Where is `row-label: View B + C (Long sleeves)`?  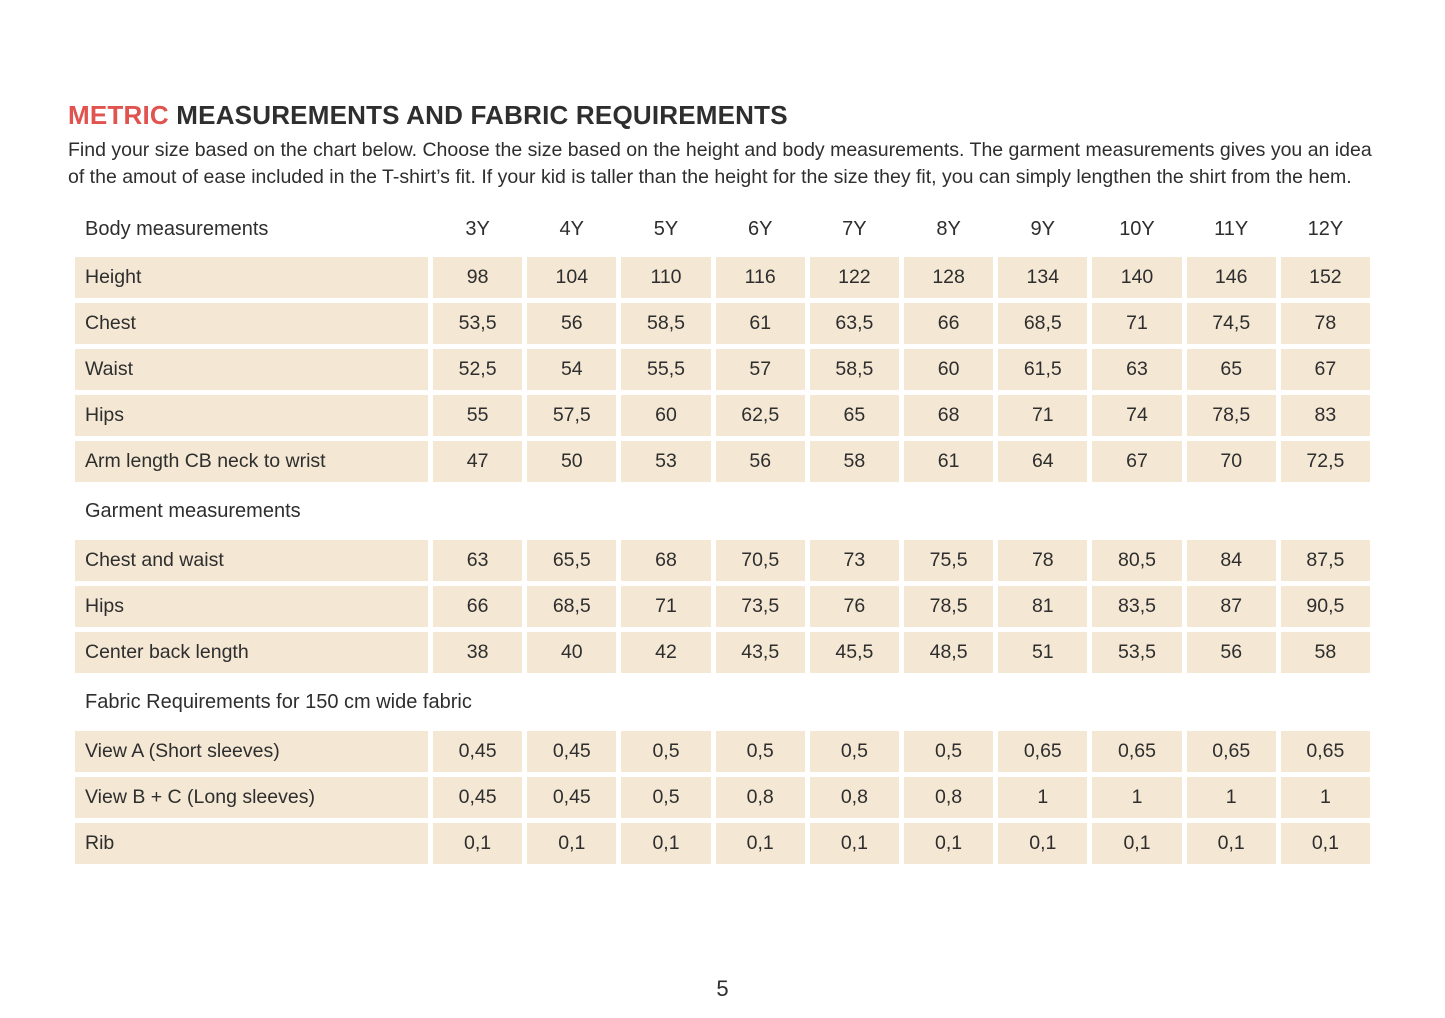
row-label: View B + C (Long sleeves) is located at coordinates (251, 797).